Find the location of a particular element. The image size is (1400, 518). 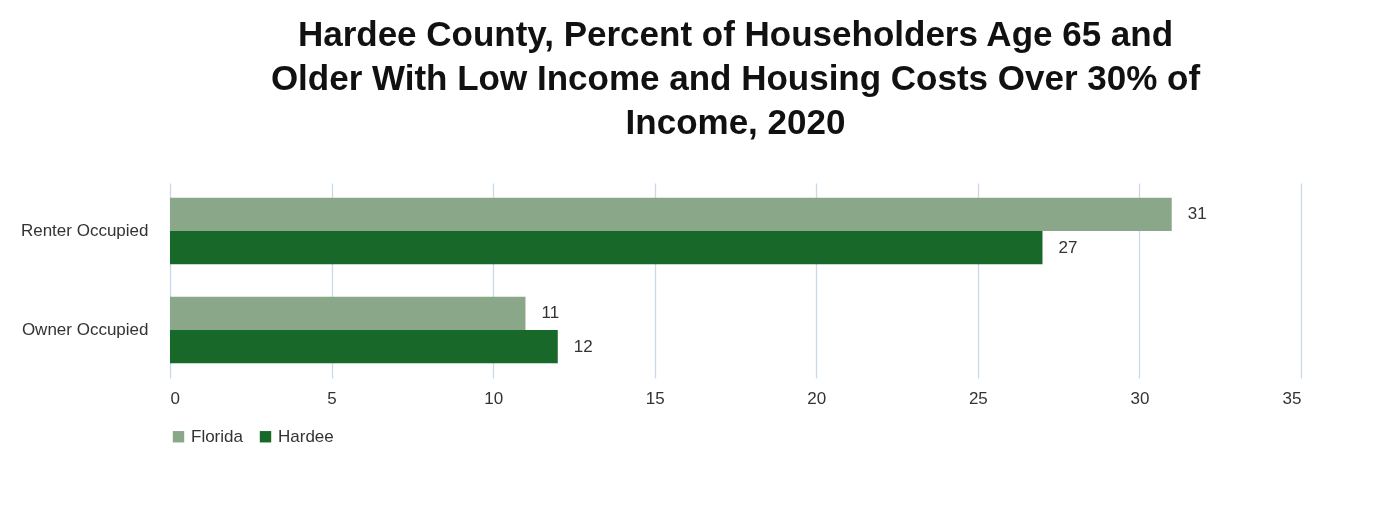

data-label: 31 is located at coordinates (1197, 214).